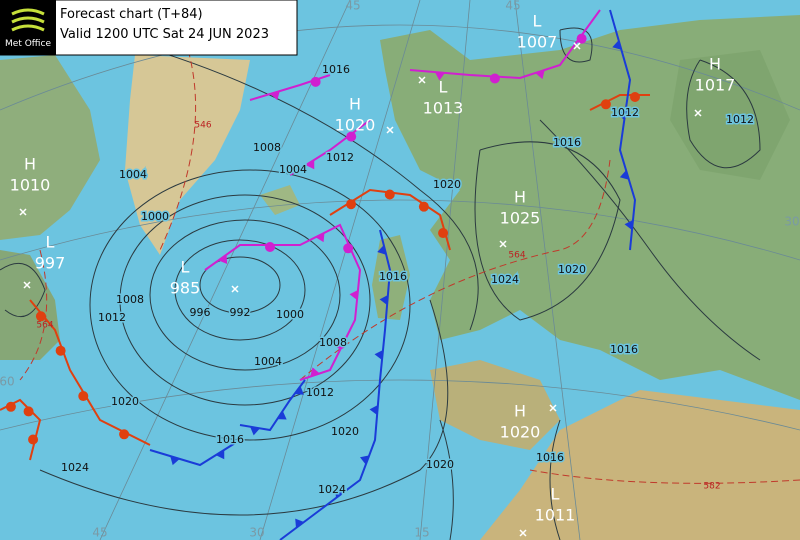 The width and height of the screenshot is (800, 540). What do you see at coordinates (240, 312) in the screenshot?
I see `isobar-label: 992` at bounding box center [240, 312].